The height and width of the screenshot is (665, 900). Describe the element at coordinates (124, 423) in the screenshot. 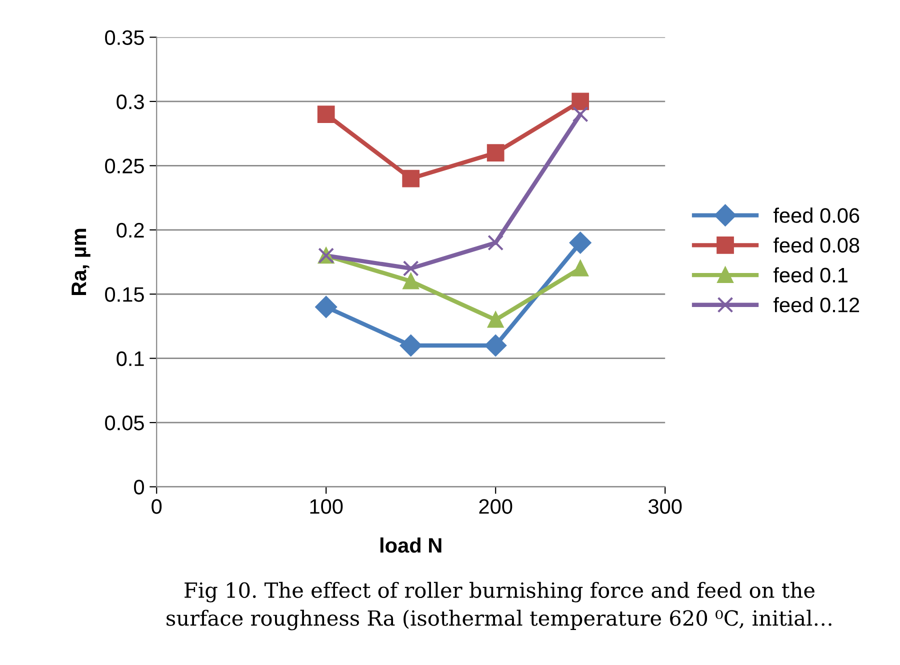

I see `y-tick-label: 0.05` at that location.